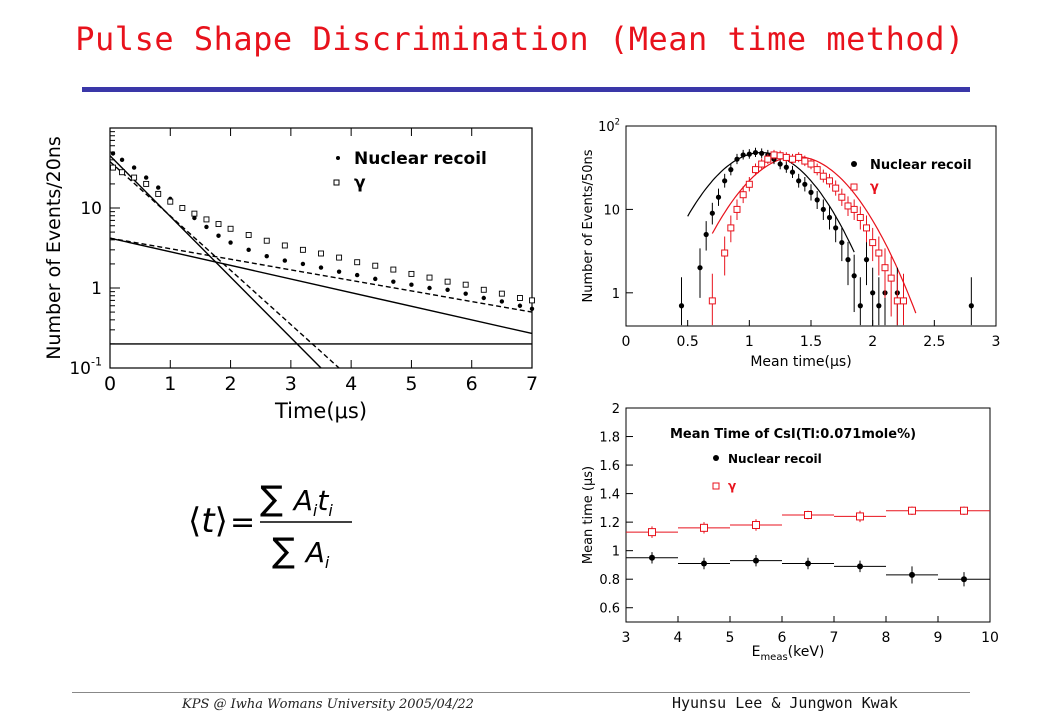 Image resolution: width=1040 pixels, height=720 pixels. Describe the element at coordinates (730, 638) in the screenshot. I see `x-tick-label: 5` at that location.